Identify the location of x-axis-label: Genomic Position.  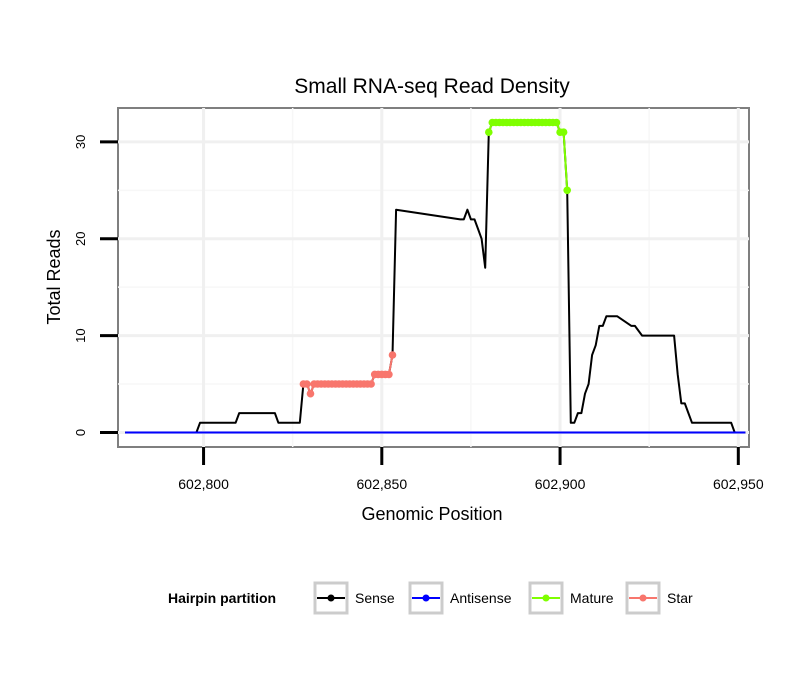
(431, 514).